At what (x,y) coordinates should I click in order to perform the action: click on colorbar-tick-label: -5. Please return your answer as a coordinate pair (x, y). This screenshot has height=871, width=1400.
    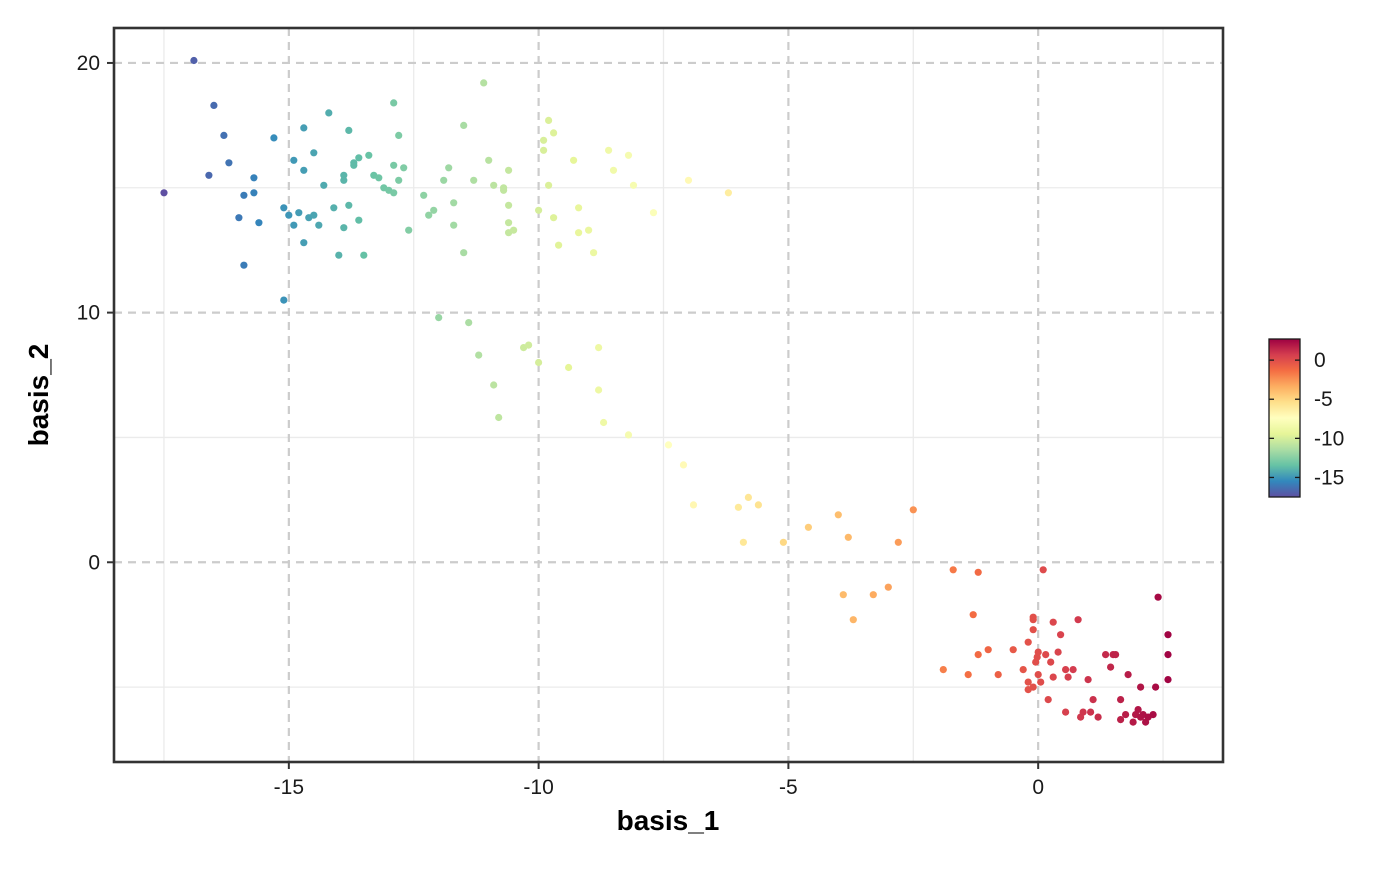
    Looking at the image, I should click on (1323, 399).